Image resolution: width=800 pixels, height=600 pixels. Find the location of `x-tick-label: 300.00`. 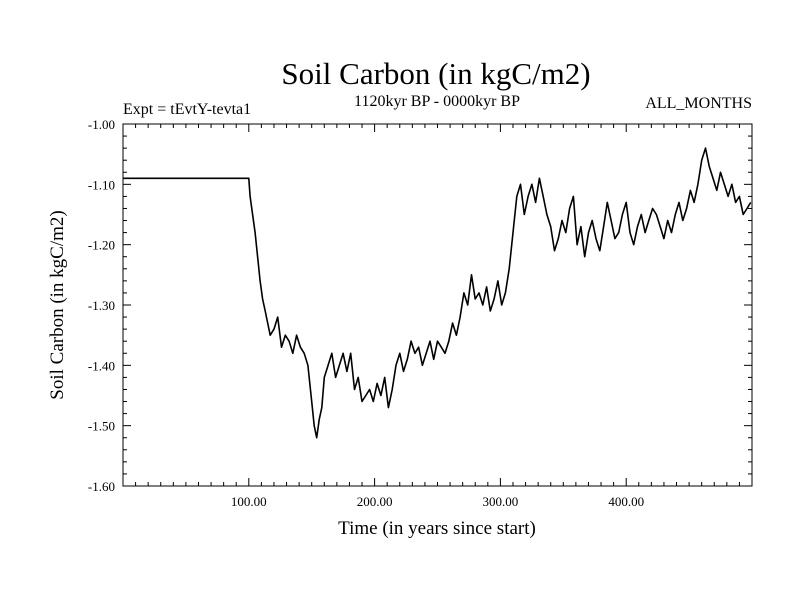

x-tick-label: 300.00 is located at coordinates (501, 501).